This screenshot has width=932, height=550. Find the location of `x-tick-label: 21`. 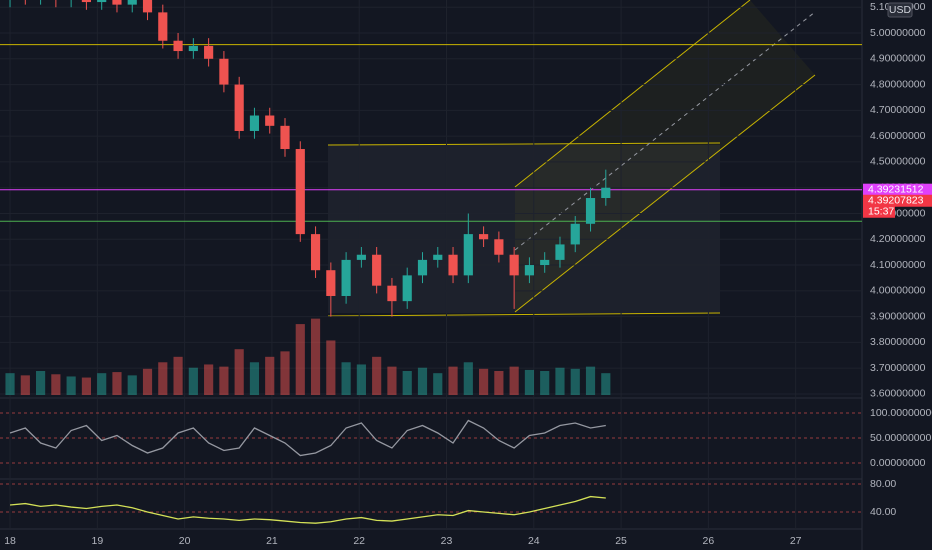

x-tick-label: 21 is located at coordinates (272, 541).